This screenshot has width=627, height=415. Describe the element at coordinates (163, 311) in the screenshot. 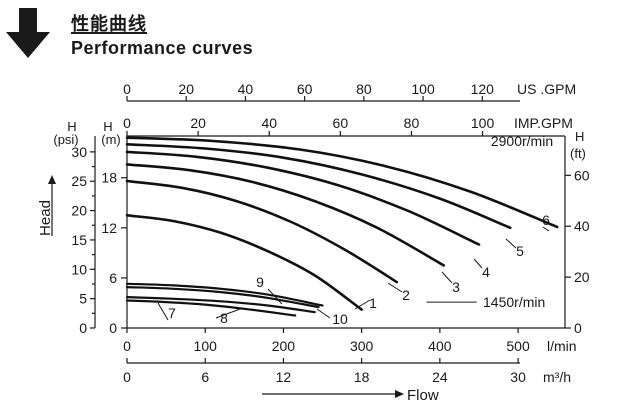

I see `curve-7-leader` at that location.